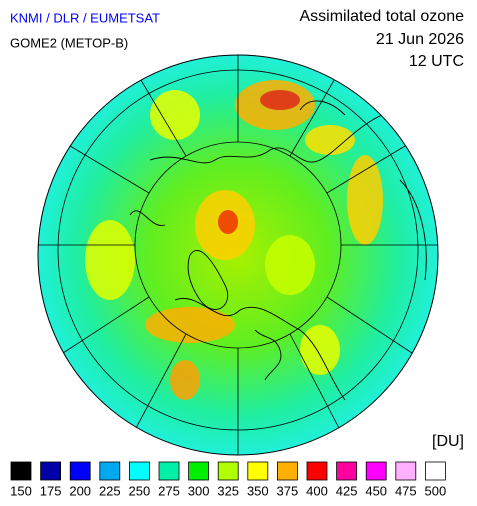 Image resolution: width=477 pixels, height=506 pixels. I want to click on legend-label: 150, so click(21, 490).